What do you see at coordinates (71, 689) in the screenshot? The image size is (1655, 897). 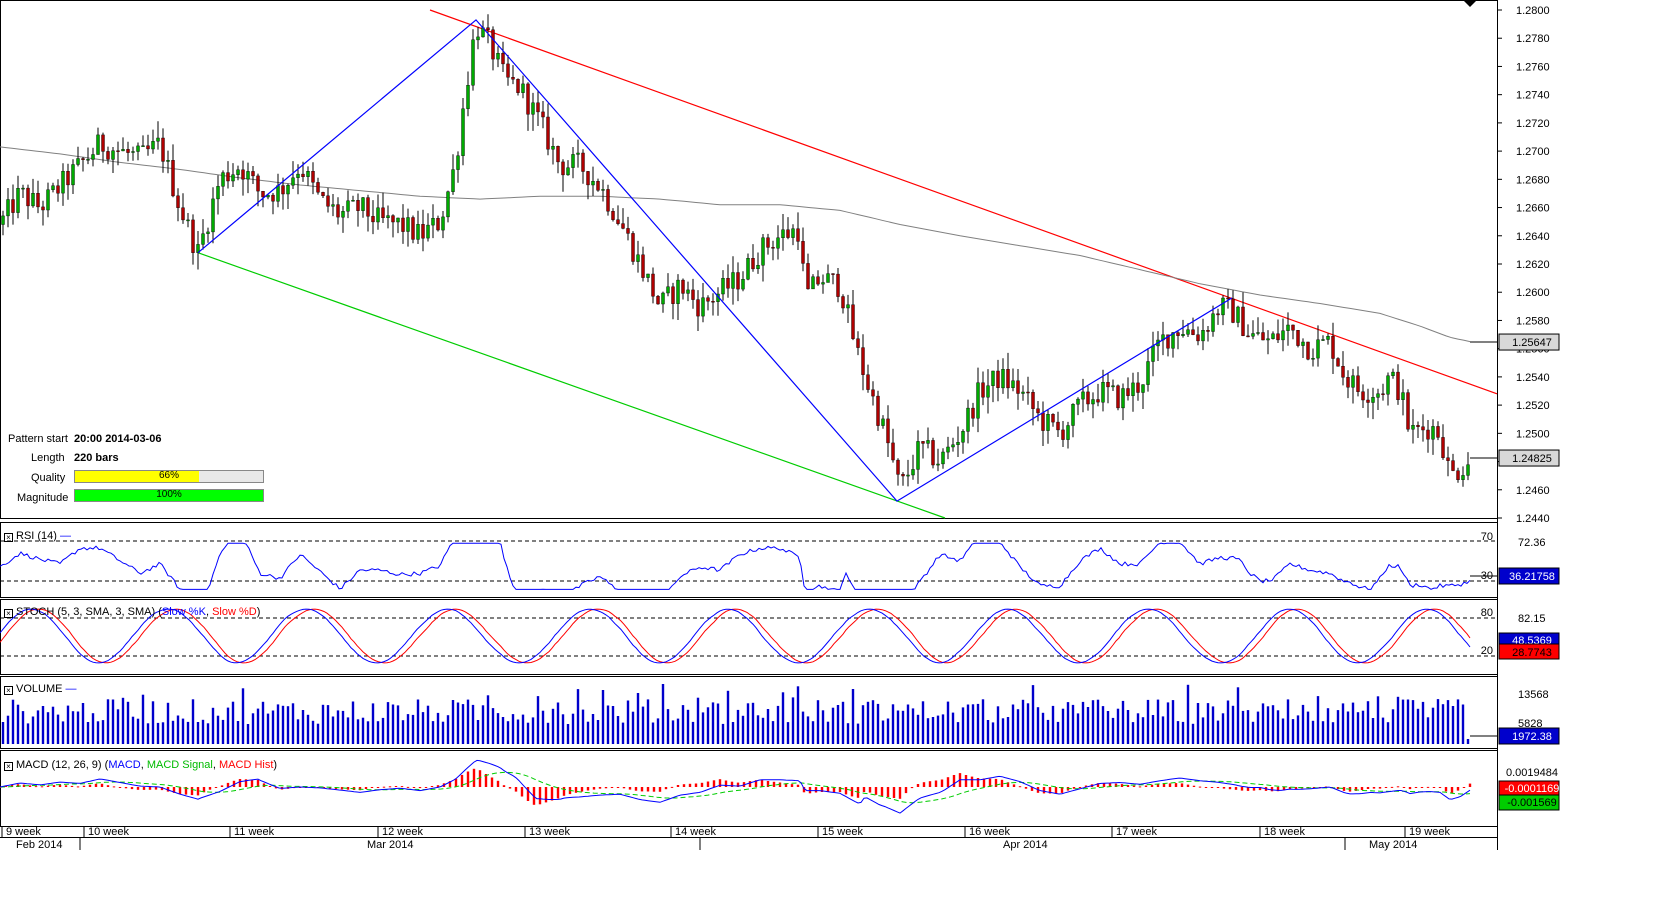 I see `volume-legend-line-icon: —` at bounding box center [71, 689].